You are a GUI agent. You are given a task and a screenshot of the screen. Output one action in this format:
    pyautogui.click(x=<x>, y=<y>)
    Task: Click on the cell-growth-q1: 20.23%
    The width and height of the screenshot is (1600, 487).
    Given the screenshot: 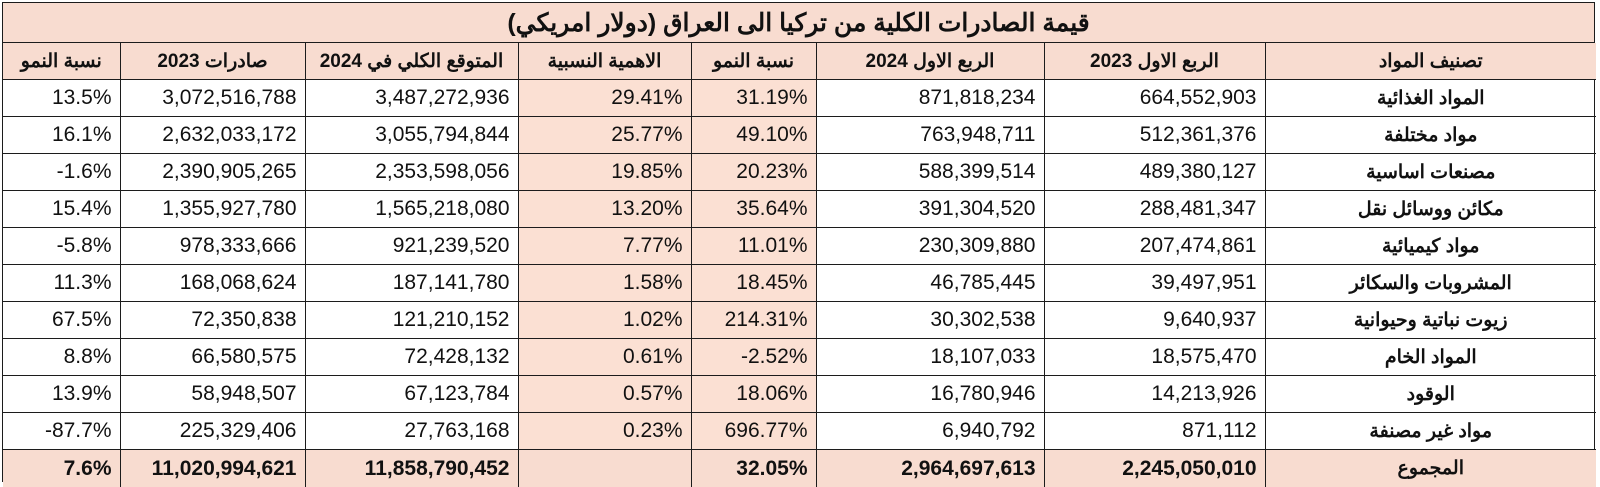 What is the action you would take?
    pyautogui.click(x=753, y=172)
    